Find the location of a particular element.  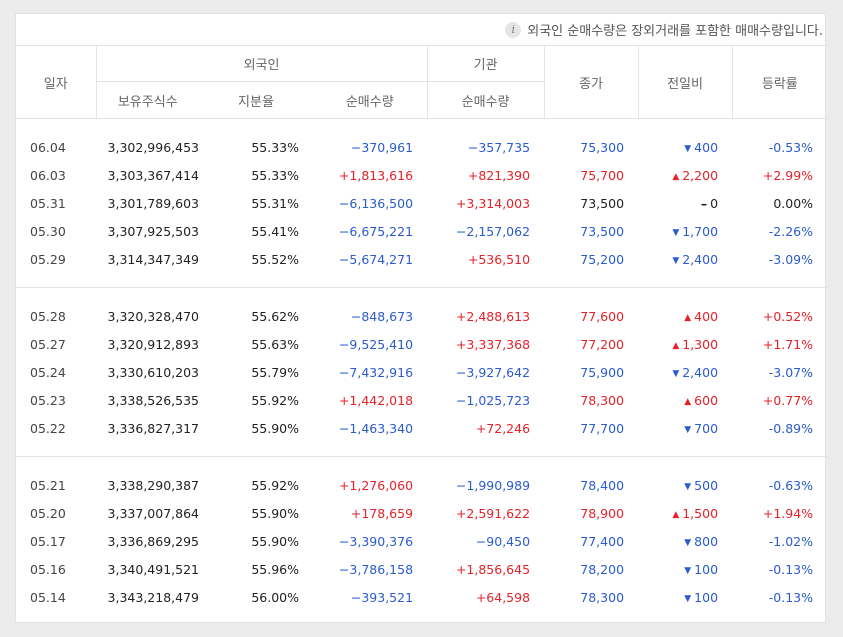

cell-date: 06.03 is located at coordinates (48, 175).